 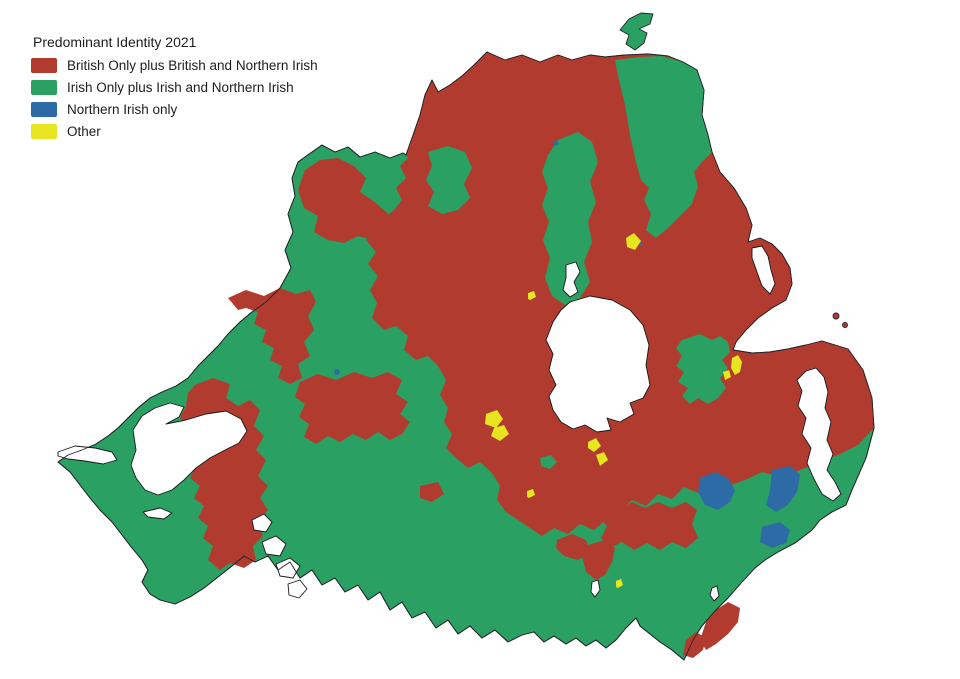 What do you see at coordinates (352, 408) in the screenshot?
I see `region-omagh-british` at bounding box center [352, 408].